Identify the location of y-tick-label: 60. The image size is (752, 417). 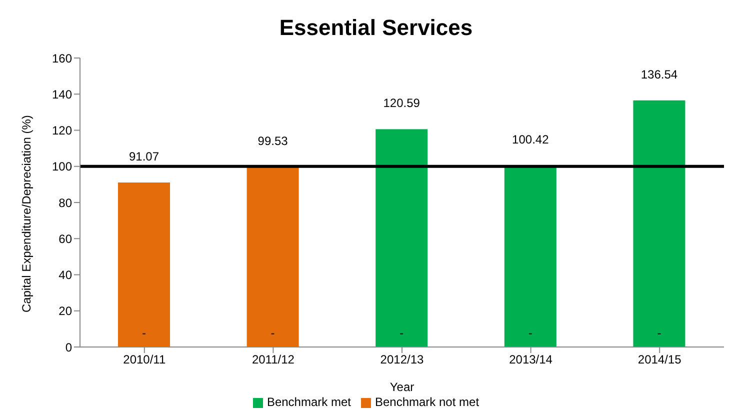
(65, 239).